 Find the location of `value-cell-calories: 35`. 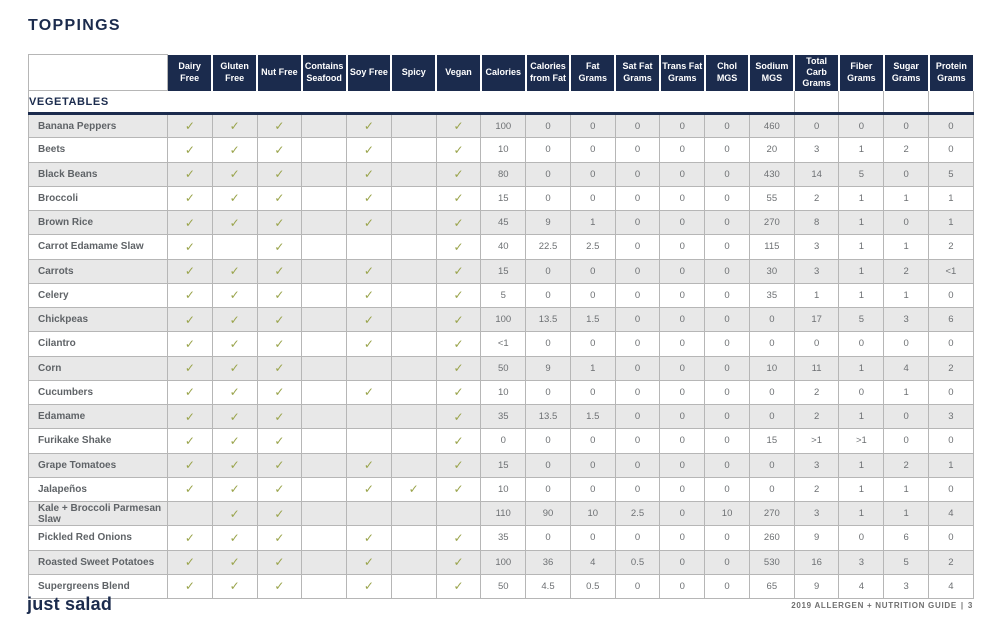

value-cell-calories: 35 is located at coordinates (503, 538).